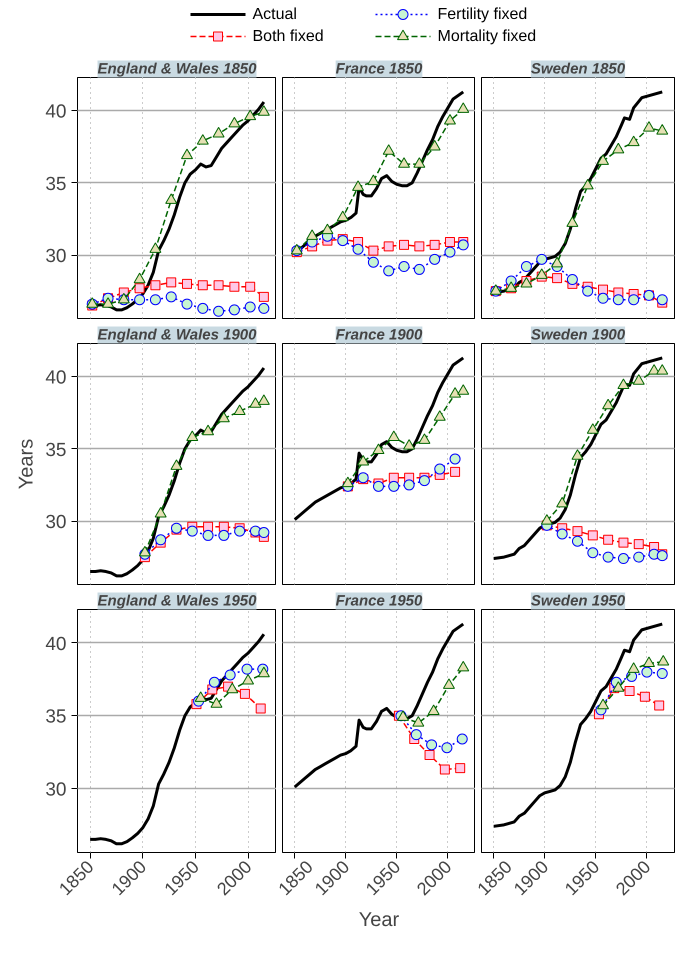  Describe the element at coordinates (578, 69) in the screenshot. I see `chart-title: Sweden 1850` at that location.